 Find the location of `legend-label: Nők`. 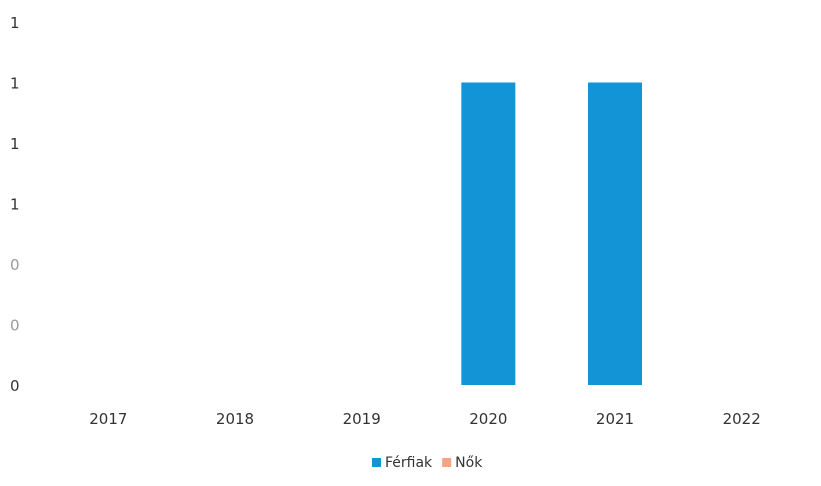

legend-label: Nők is located at coordinates (469, 463).